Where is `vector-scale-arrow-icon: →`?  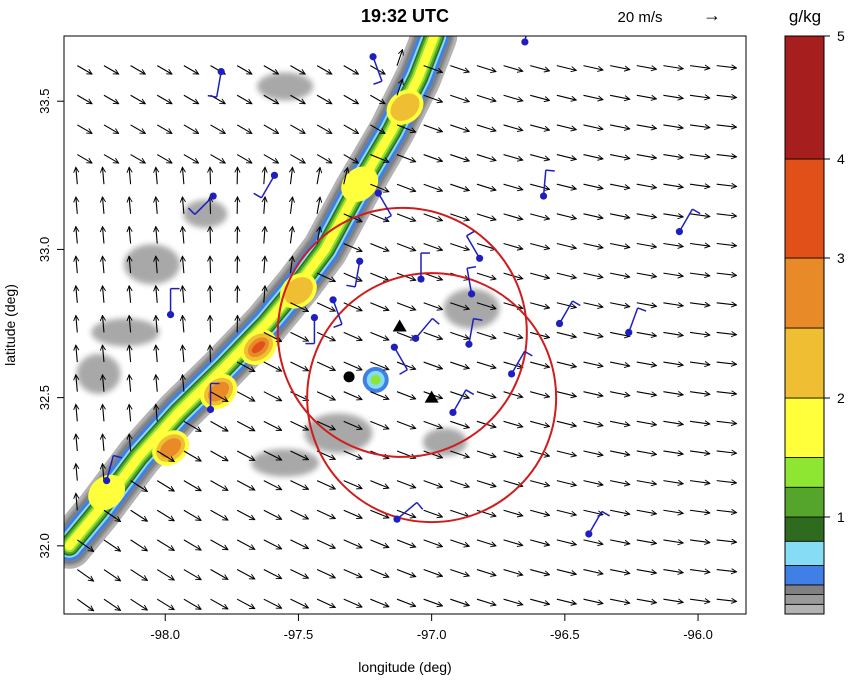
vector-scale-arrow-icon: → is located at coordinates (712, 15).